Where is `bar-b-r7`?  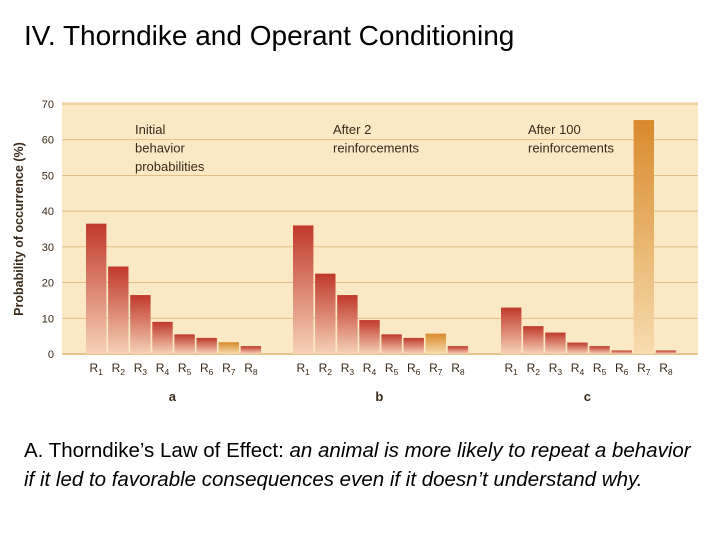 bar-b-r7 is located at coordinates (435, 343).